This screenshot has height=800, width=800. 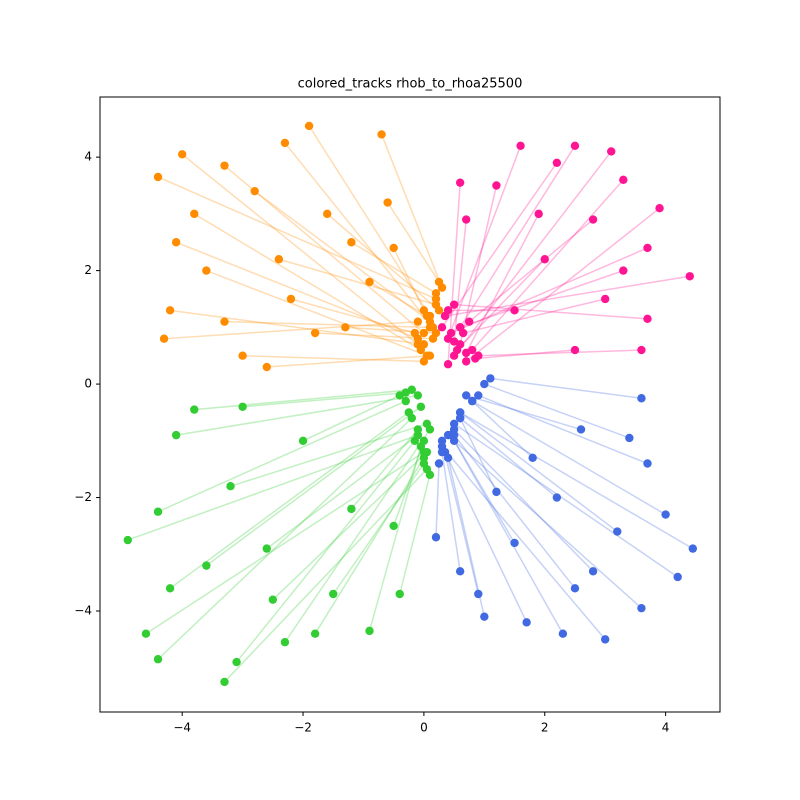 I want to click on y-tick-label: 4, so click(x=88, y=157).